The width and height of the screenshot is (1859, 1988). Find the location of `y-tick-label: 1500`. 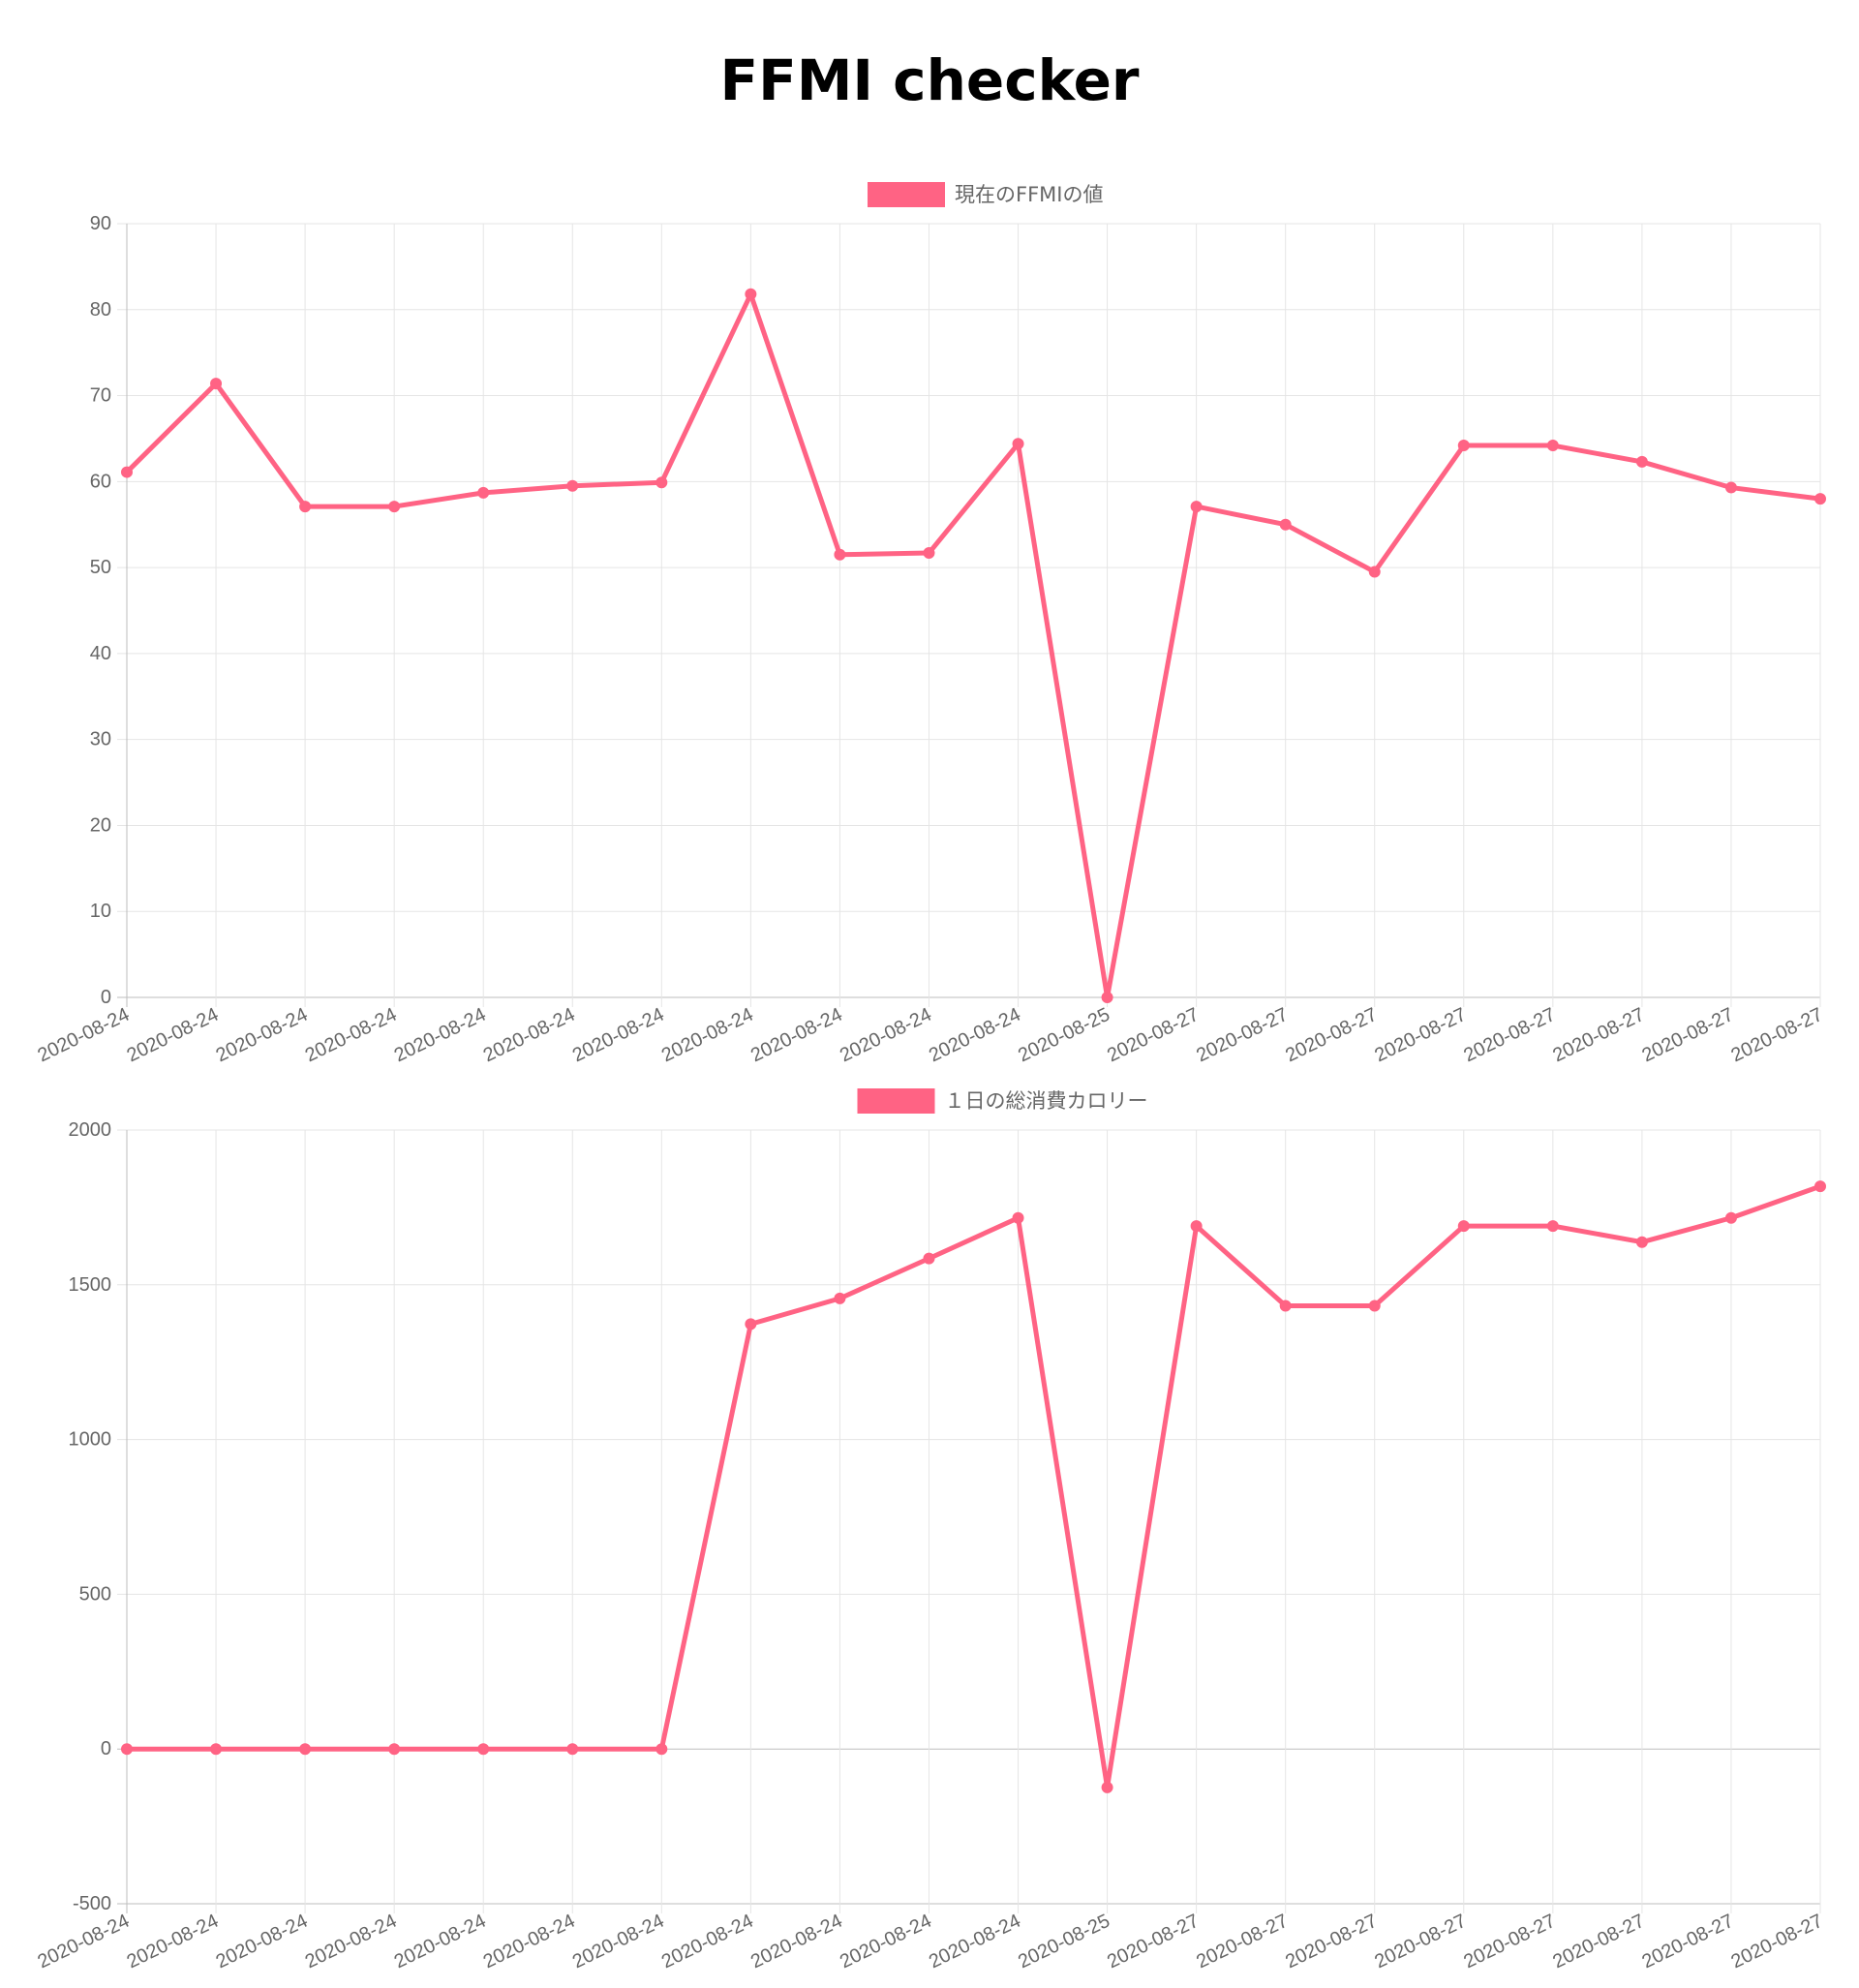

y-tick-label: 1500 is located at coordinates (90, 1285).